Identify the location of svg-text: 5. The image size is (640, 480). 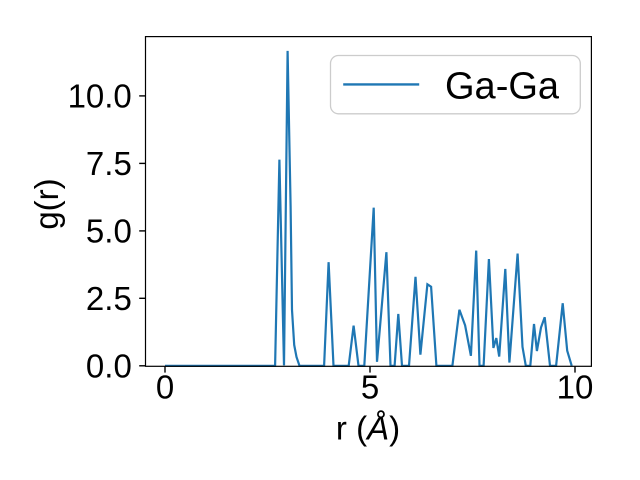
(370, 386).